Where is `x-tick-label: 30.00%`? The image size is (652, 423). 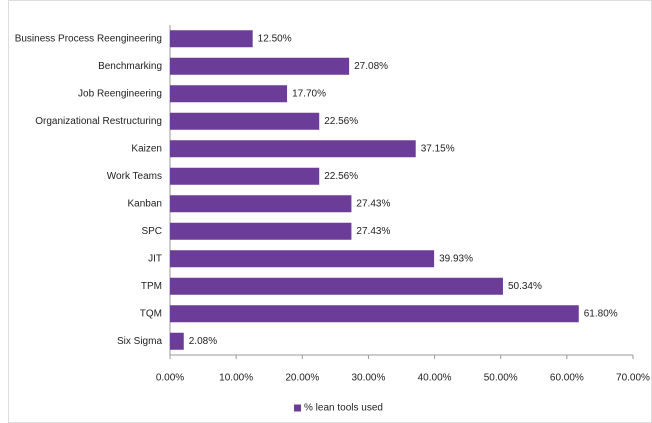 x-tick-label: 30.00% is located at coordinates (368, 378).